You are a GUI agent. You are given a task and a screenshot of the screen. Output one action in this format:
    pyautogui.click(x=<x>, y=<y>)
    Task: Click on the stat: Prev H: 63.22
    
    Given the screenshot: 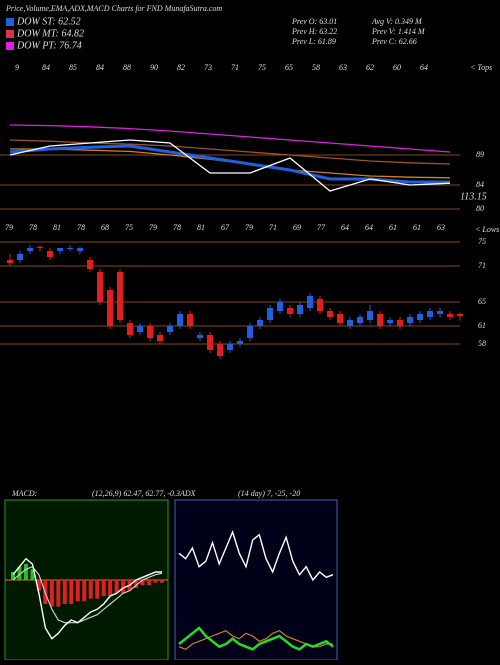 What is the action you would take?
    pyautogui.click(x=314, y=31)
    